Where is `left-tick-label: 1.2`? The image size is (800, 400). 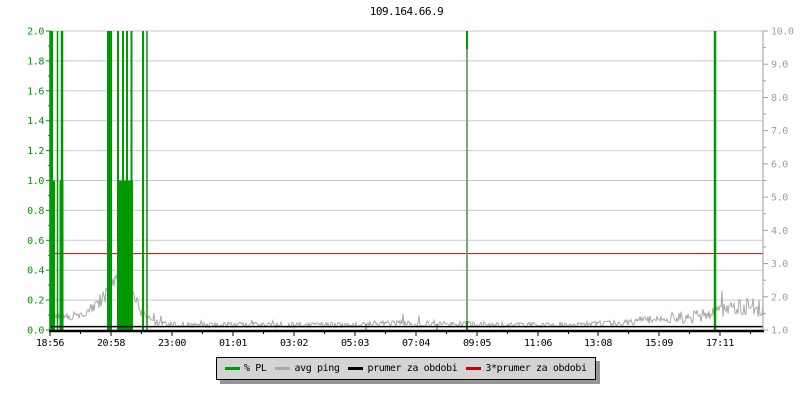 left-tick-label: 1.2 is located at coordinates (35, 151).